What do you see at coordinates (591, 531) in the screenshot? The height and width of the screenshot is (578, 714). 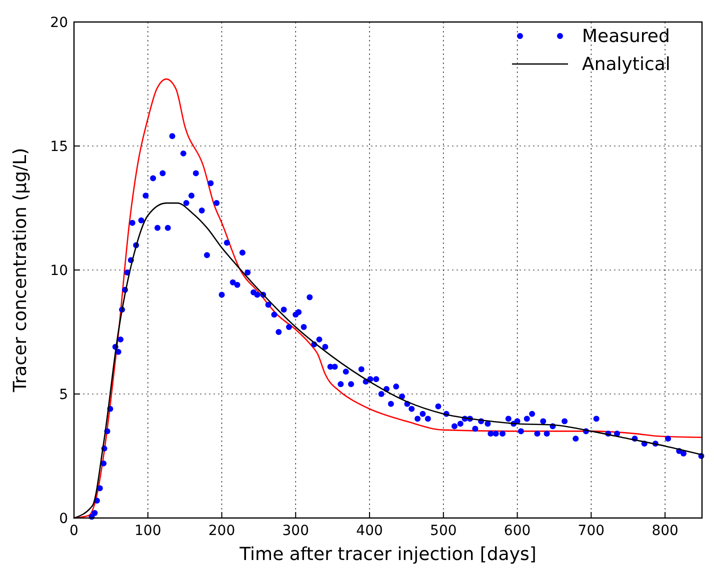 I see `x-tick-label: 700` at bounding box center [591, 531].